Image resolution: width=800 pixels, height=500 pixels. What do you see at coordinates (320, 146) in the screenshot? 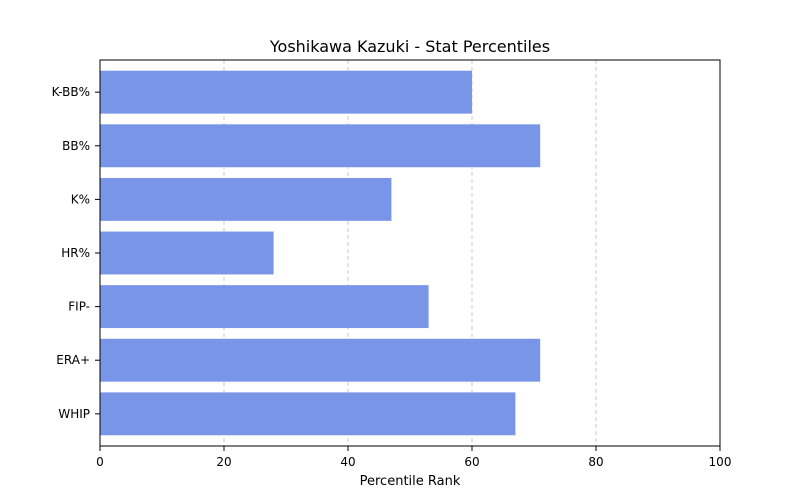
I see `bar-bb-` at bounding box center [320, 146].